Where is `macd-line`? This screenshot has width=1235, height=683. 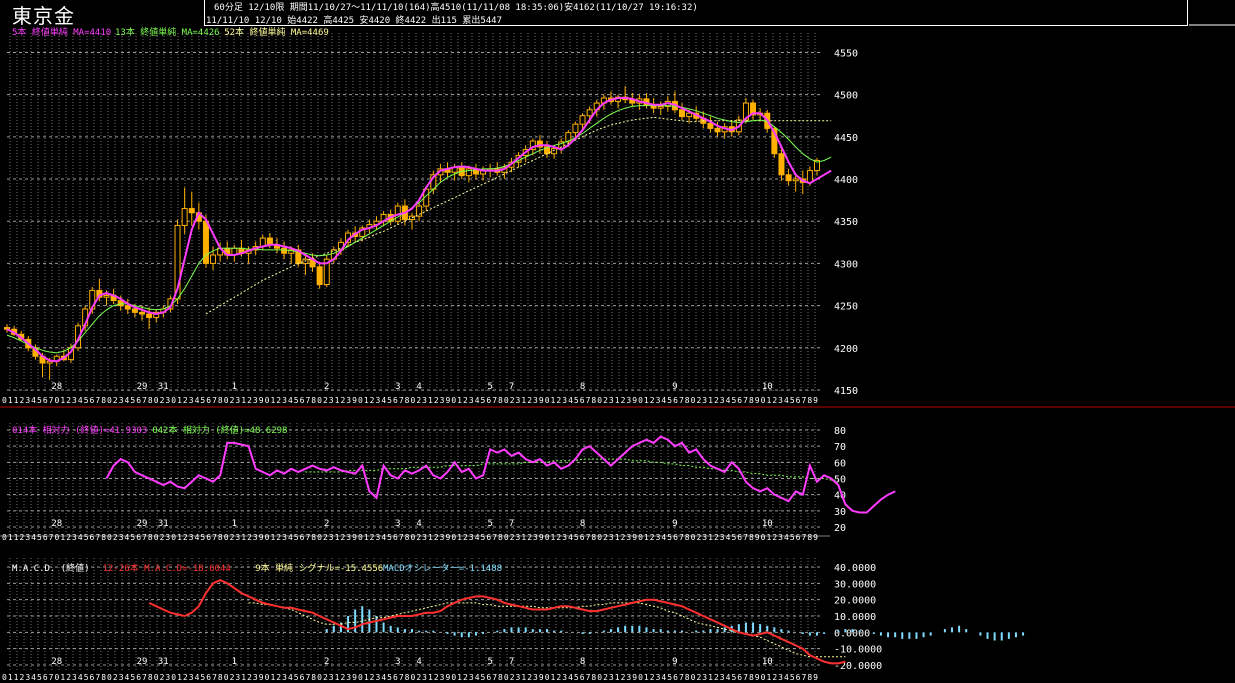
macd-line is located at coordinates (497, 622).